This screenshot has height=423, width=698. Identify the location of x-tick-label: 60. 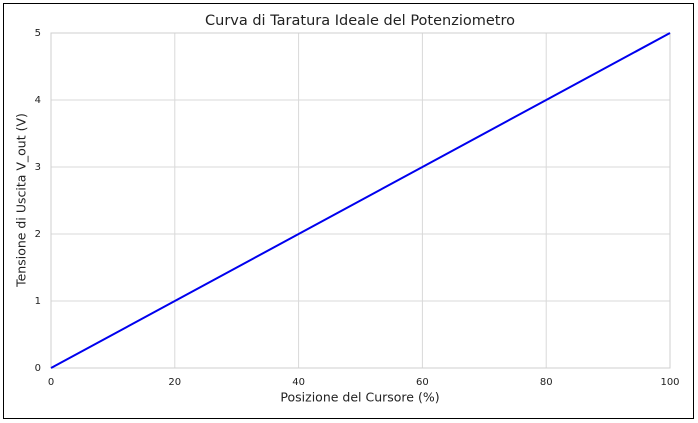
(422, 382).